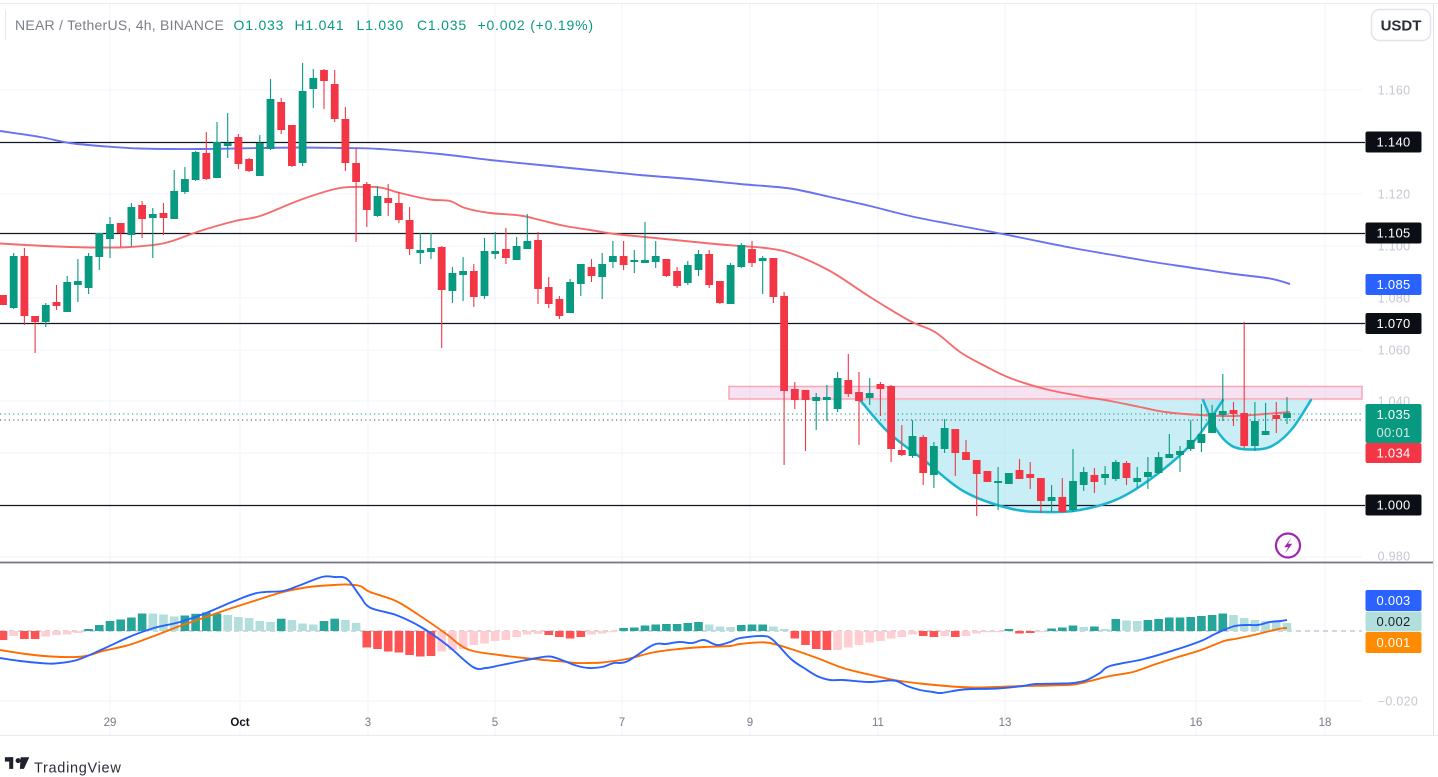 The image size is (1438, 777). Describe the element at coordinates (1393, 642) in the screenshot. I see `svg-text: 0.001` at that location.